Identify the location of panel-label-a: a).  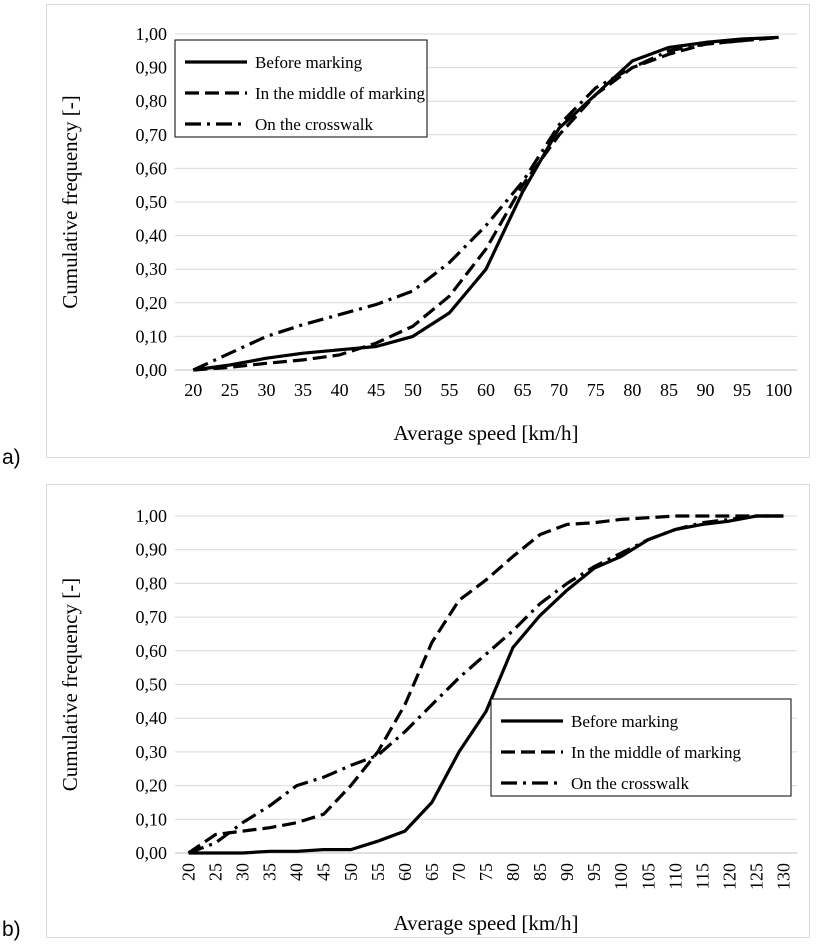
(11, 457).